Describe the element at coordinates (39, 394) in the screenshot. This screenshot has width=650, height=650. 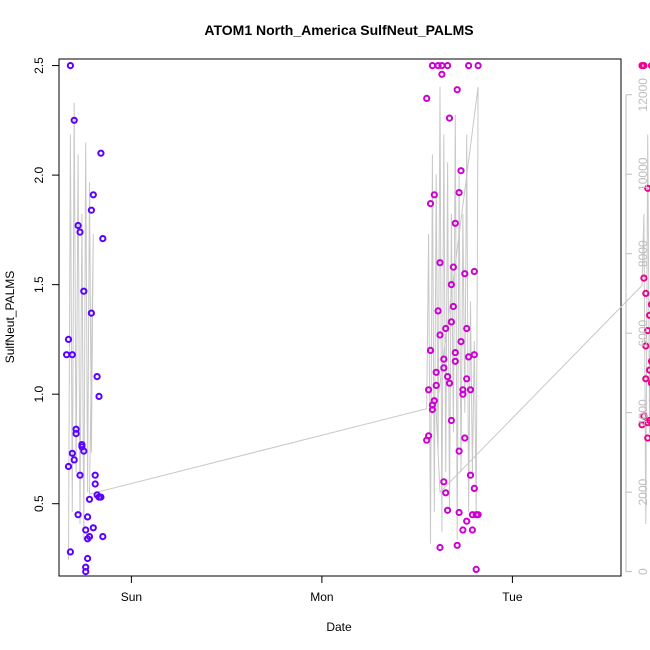
I see `y-tick-label: 1.0` at that location.